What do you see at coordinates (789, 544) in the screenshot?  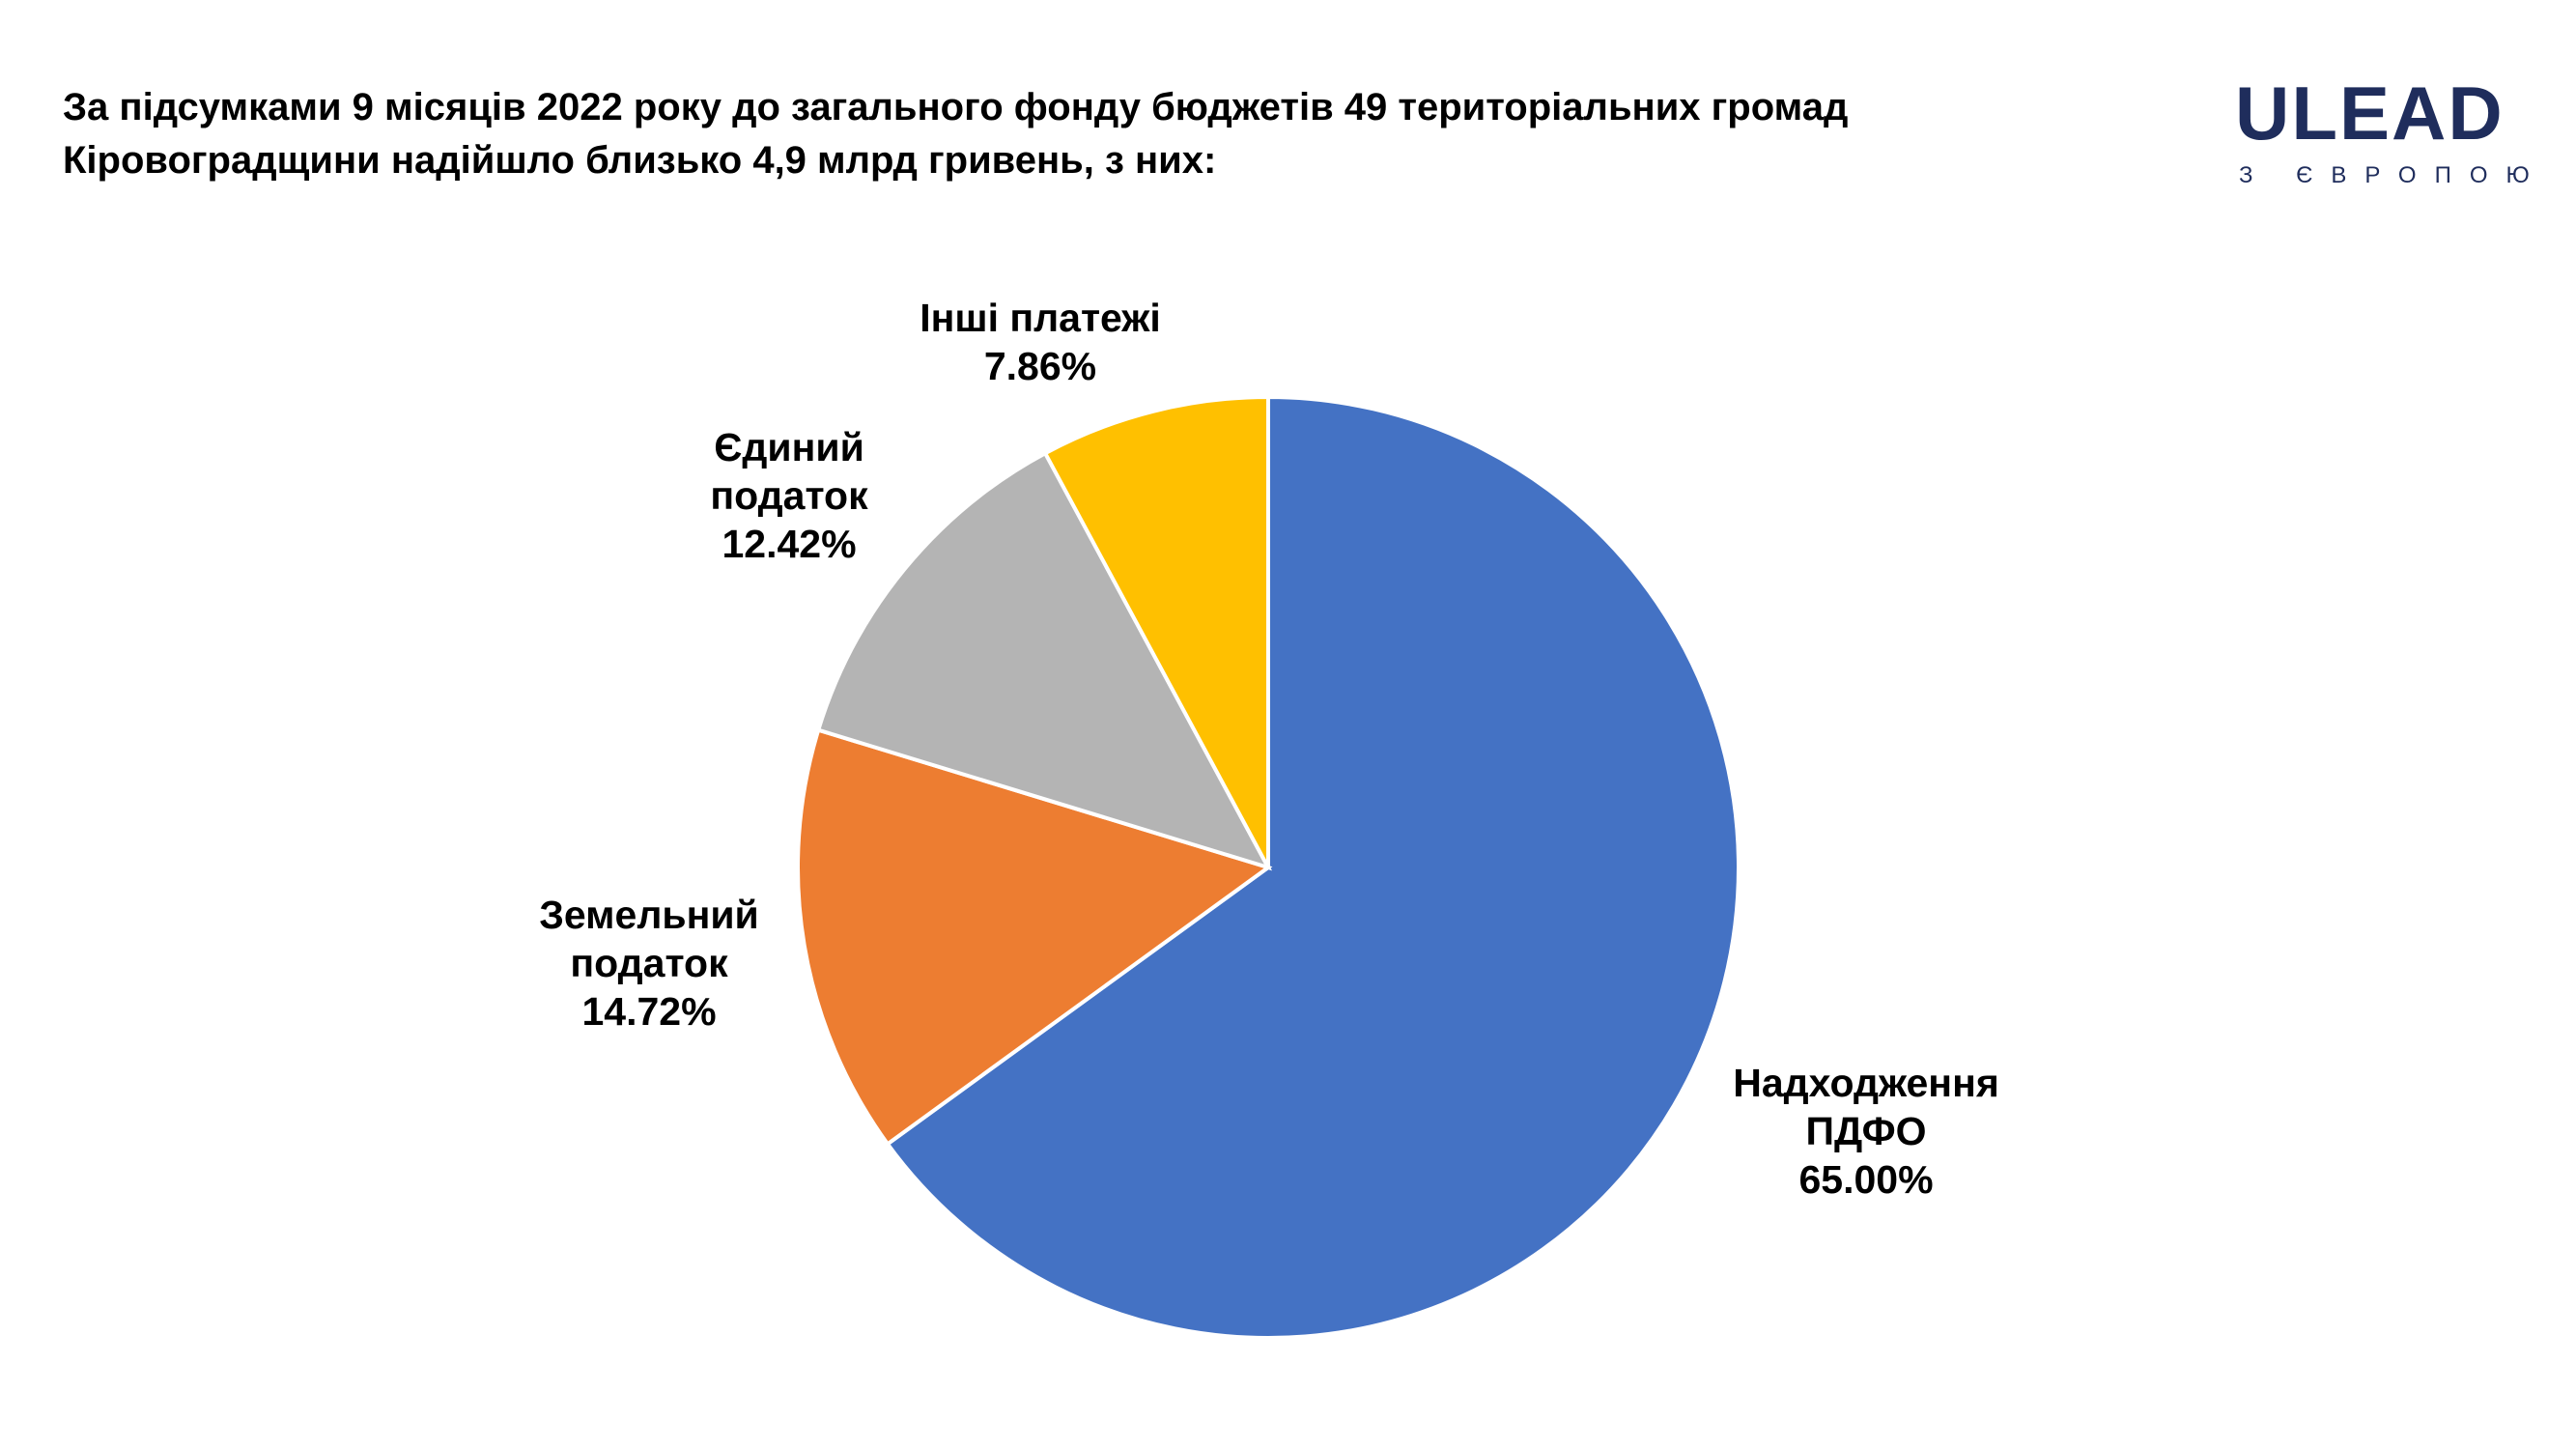 I see `slice-value: 12.42%` at bounding box center [789, 544].